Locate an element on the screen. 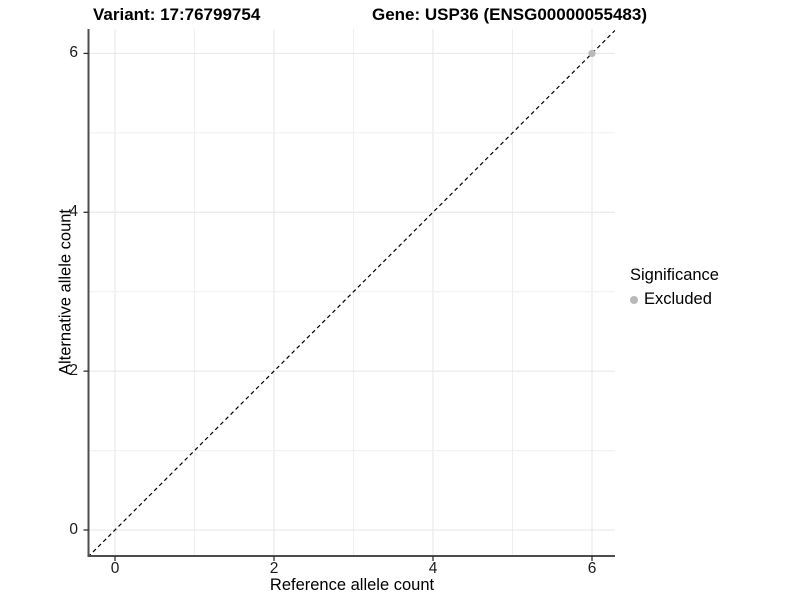 Image resolution: width=800 pixels, height=600 pixels. legend: Significance Excluded is located at coordinates (674, 287).